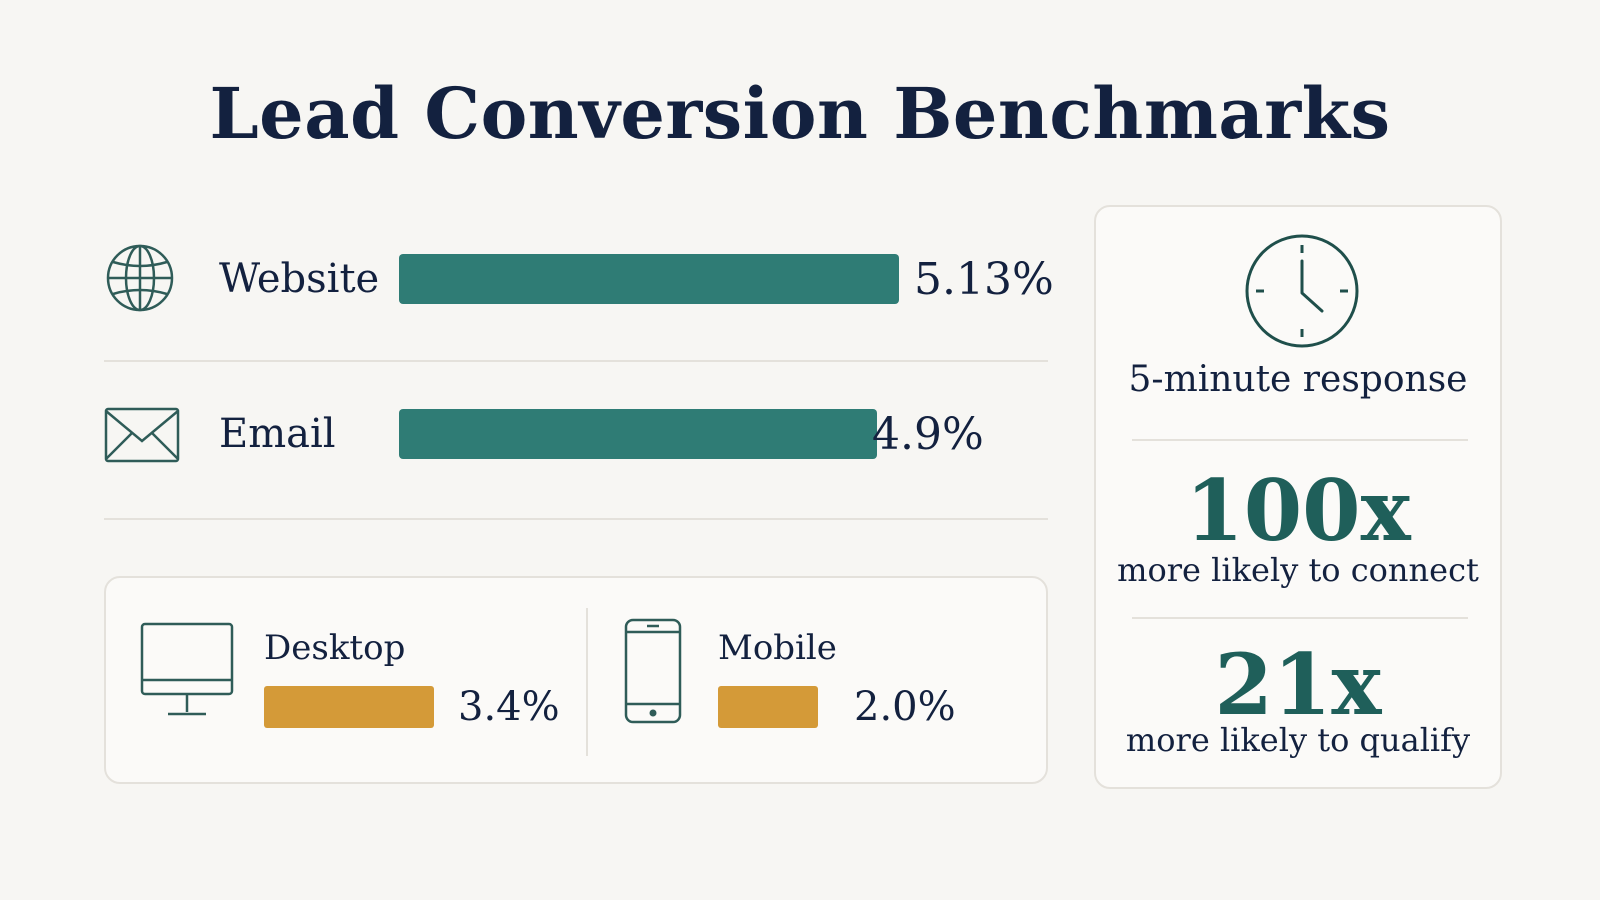 This screenshot has width=1600, height=900. Describe the element at coordinates (1302, 291) in the screenshot. I see `clock-icon` at that location.